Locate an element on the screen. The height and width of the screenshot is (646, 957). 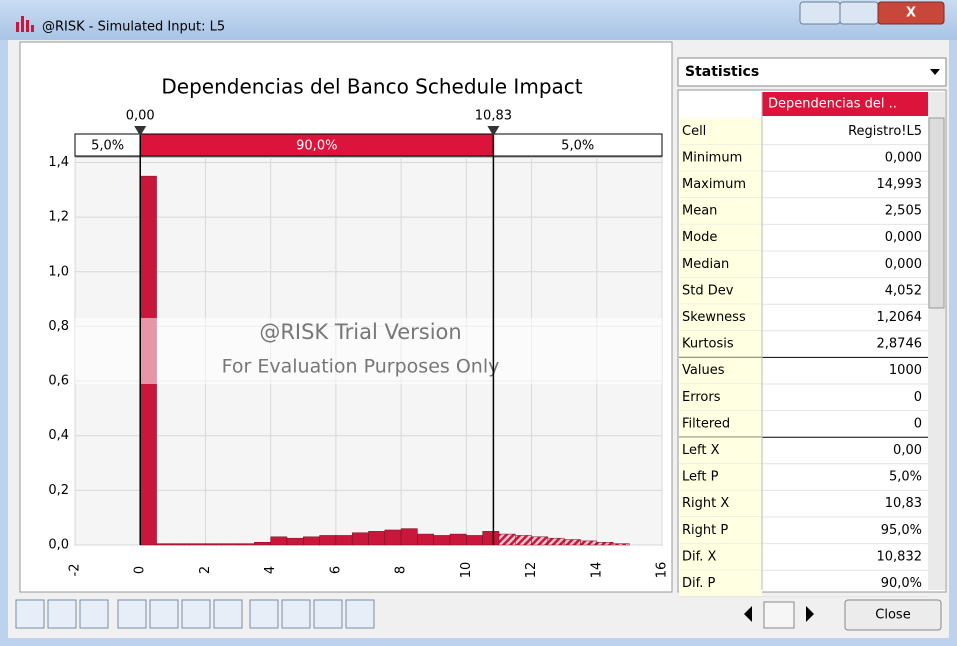
stat-label: Cell is located at coordinates (694, 131).